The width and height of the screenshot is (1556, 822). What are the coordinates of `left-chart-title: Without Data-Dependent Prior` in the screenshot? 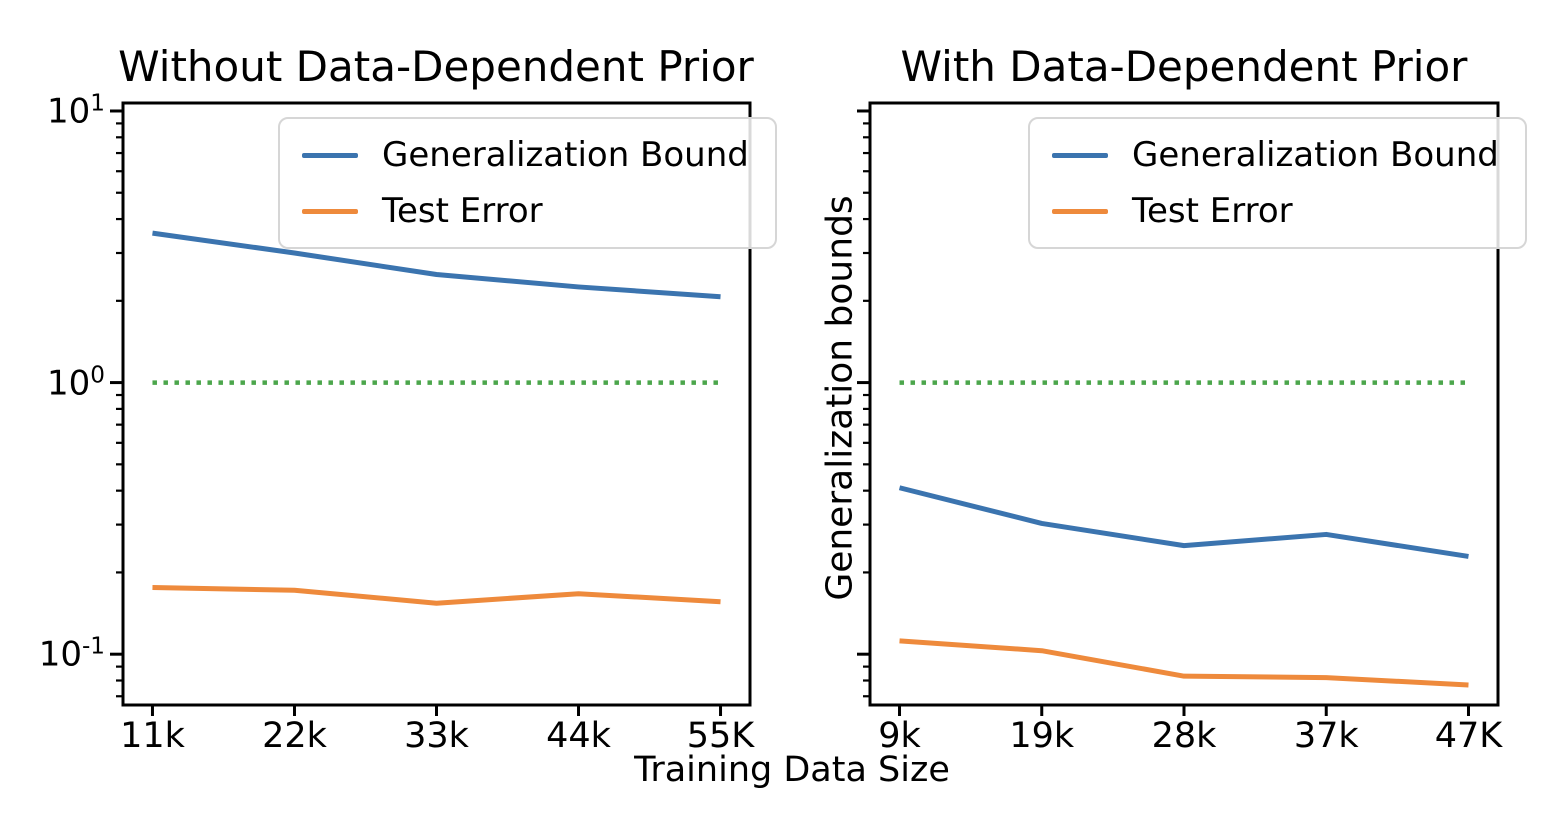 It's located at (436, 66).